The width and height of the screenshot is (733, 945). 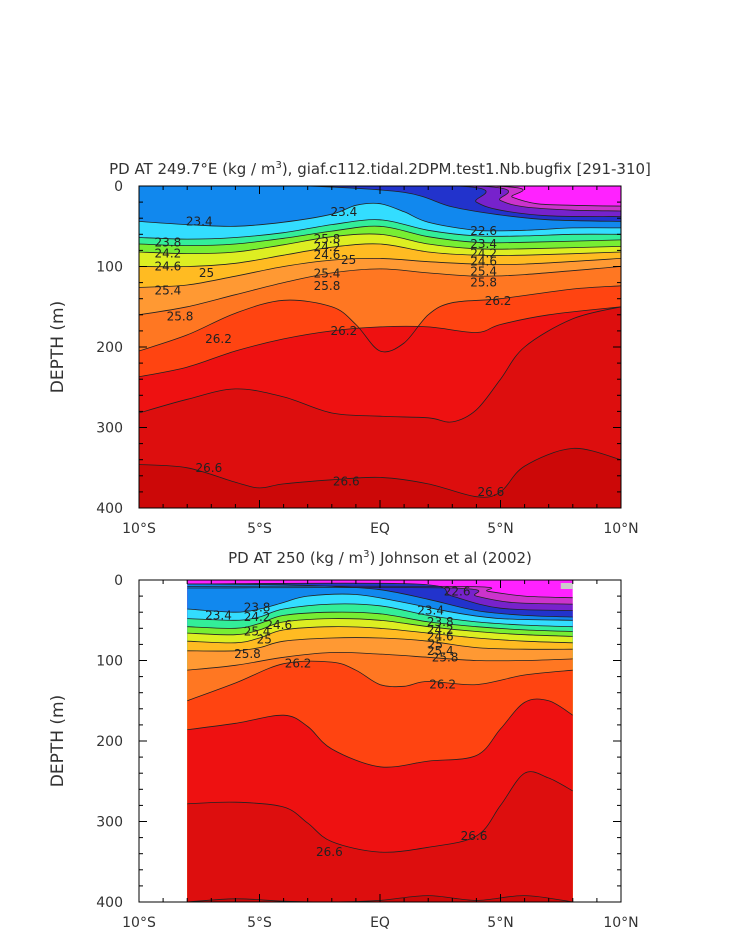 I want to click on x-tick-label: 10°N, so click(x=620, y=923).